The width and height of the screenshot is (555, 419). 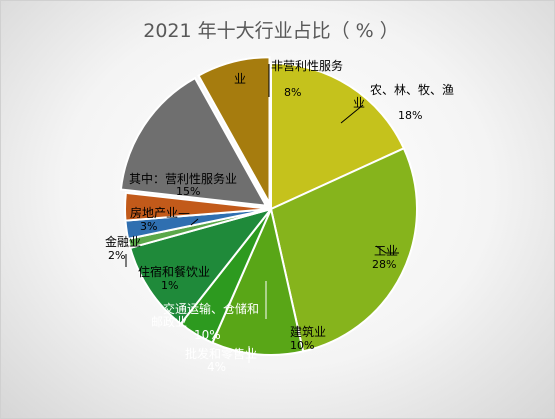 I want to click on label-construction: 建筑业, so click(x=308, y=331).